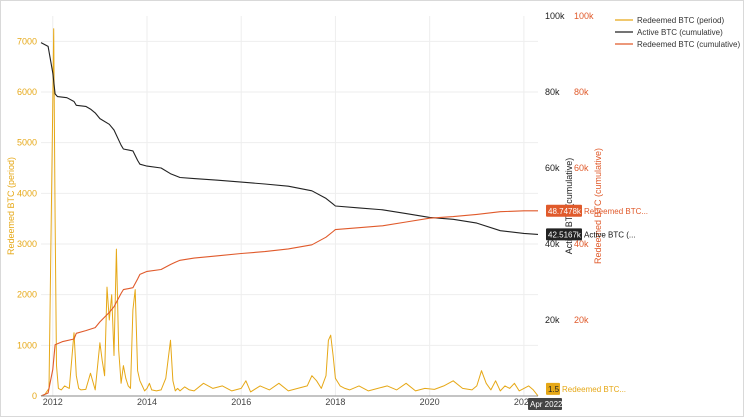 The width and height of the screenshot is (744, 418). I want to click on hover-x-label: Apr 2022, so click(546, 404).